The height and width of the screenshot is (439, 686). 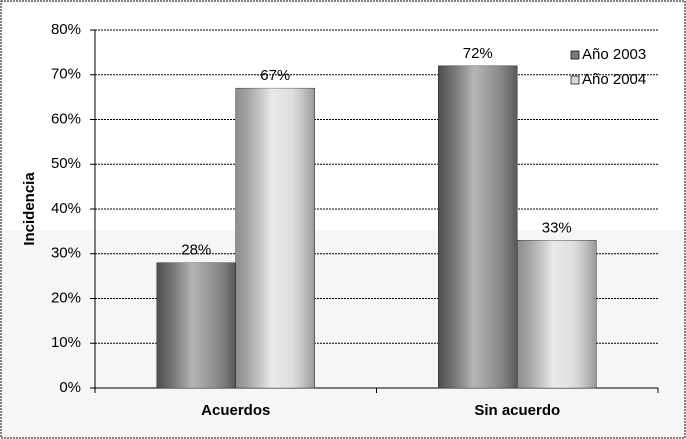 I want to click on y-tick-label: 30%, so click(x=66, y=253).